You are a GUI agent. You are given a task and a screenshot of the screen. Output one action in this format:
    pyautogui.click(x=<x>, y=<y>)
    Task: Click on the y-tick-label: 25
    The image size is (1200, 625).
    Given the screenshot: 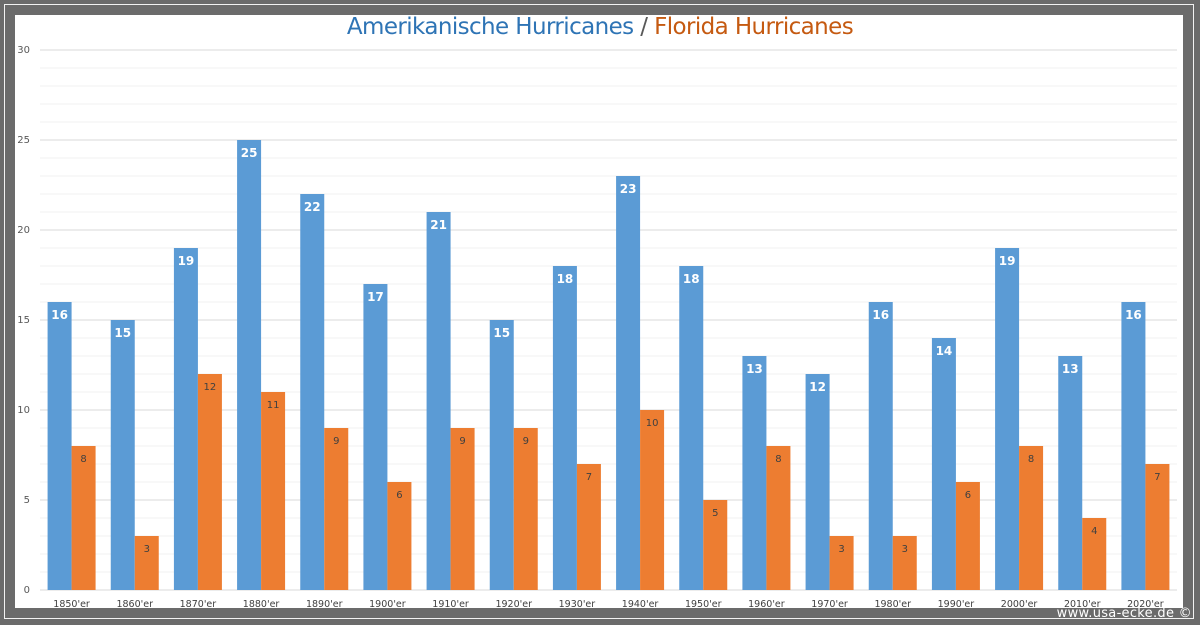 What is the action you would take?
    pyautogui.click(x=23, y=140)
    